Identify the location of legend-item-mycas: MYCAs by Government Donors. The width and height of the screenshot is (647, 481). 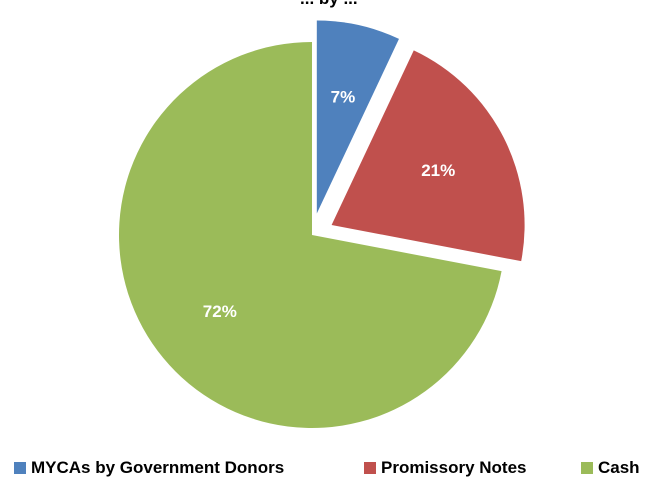
(149, 468).